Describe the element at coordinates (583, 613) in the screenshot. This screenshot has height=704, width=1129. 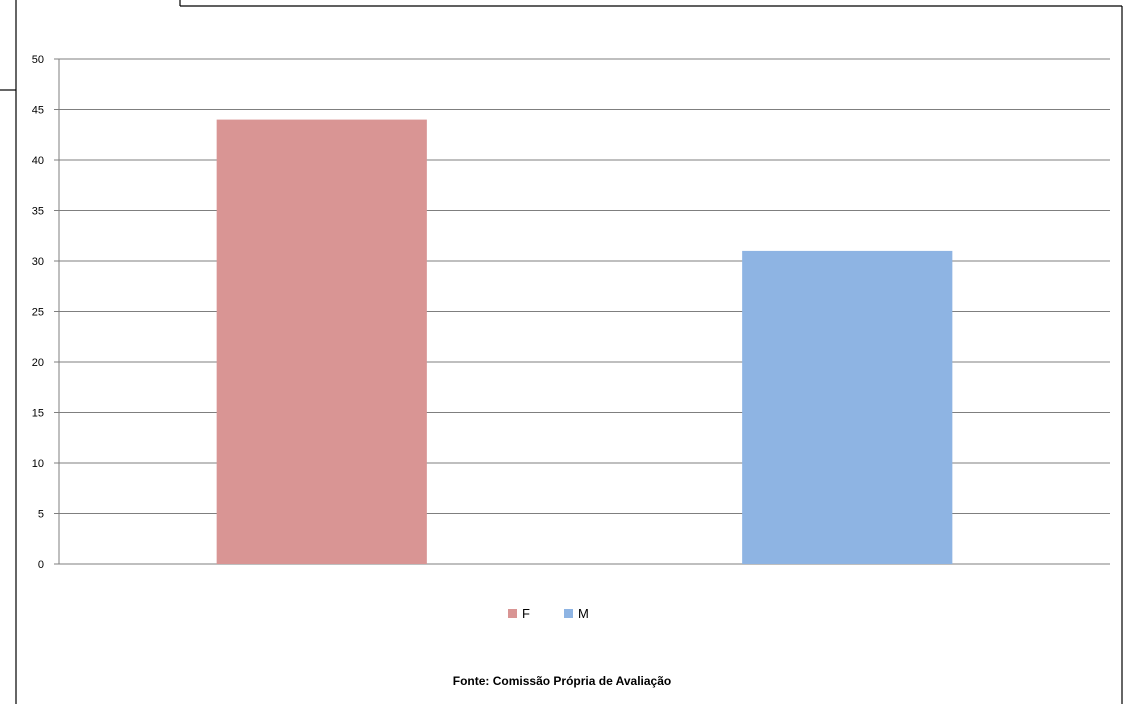
I see `legend-label: M` at that location.